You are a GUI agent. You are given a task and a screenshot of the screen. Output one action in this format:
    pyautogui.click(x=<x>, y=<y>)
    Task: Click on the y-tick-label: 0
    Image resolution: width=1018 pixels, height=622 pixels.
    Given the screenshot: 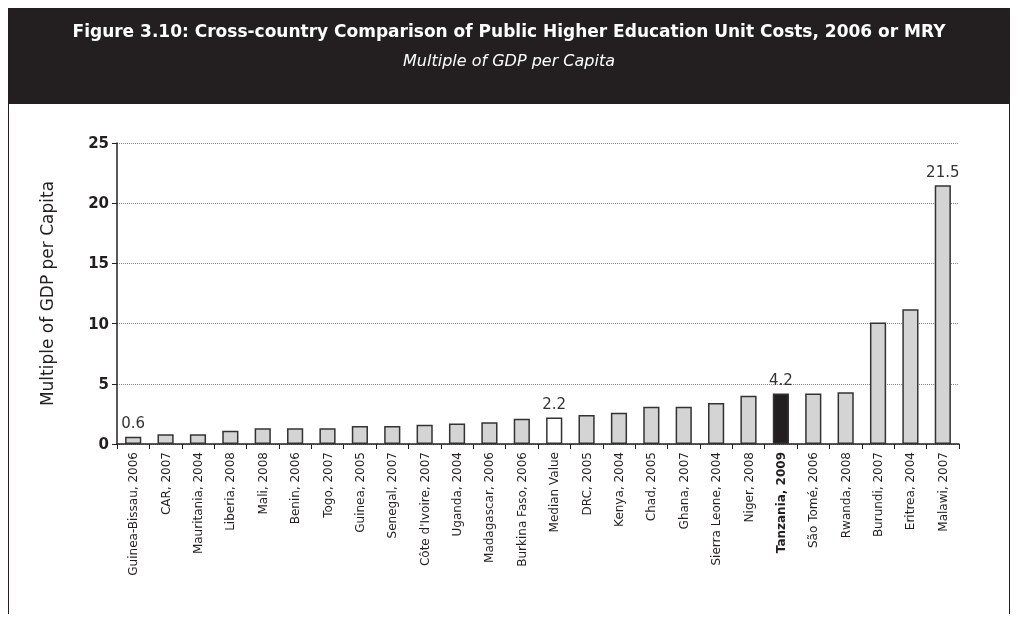 What is the action you would take?
    pyautogui.click(x=103, y=444)
    